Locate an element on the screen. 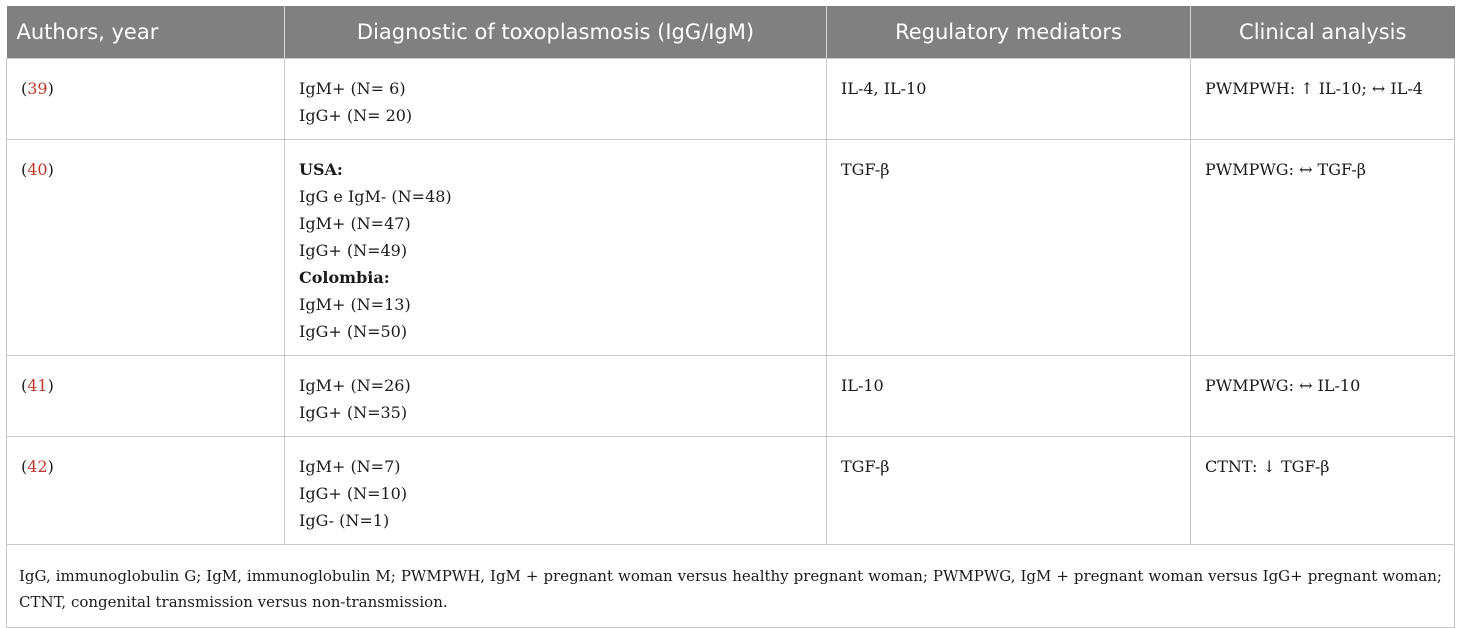  diagnostic-line: IgG+ (N=35) is located at coordinates (353, 412).